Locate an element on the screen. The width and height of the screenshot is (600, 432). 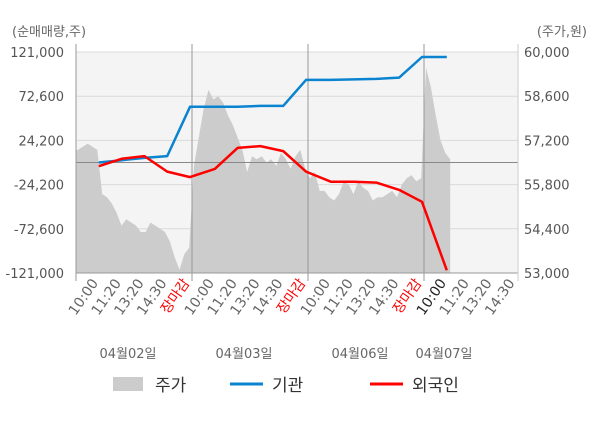
right-tick-label: 60,000 is located at coordinates (547, 53).